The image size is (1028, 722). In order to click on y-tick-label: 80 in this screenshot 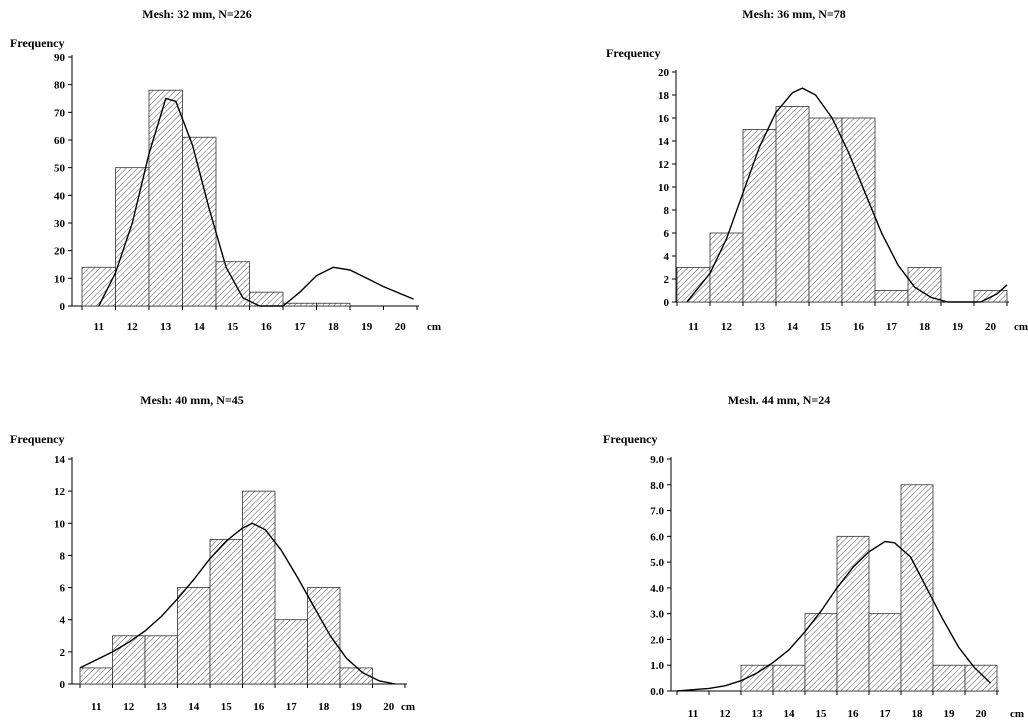, I will do `click(60, 86)`.